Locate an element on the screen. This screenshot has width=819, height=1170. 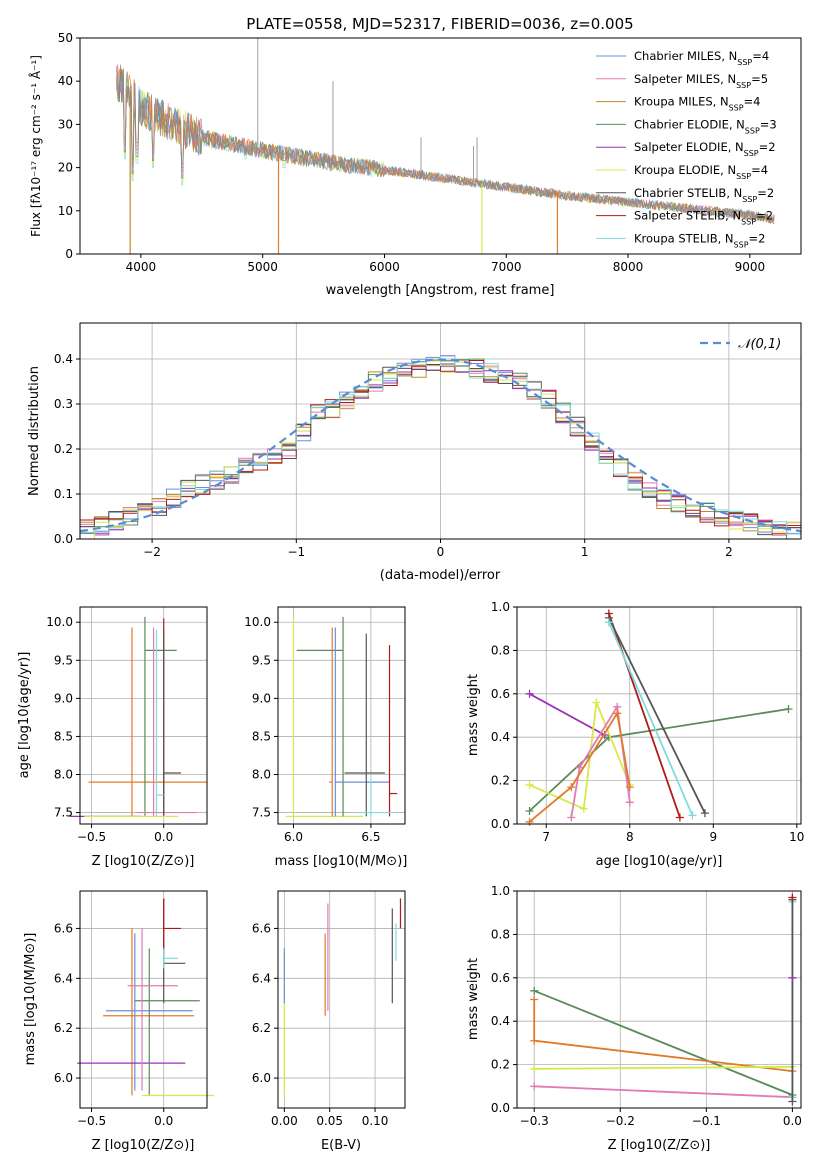
weight-vs-Z-axes-frame is located at coordinates (659, 999).